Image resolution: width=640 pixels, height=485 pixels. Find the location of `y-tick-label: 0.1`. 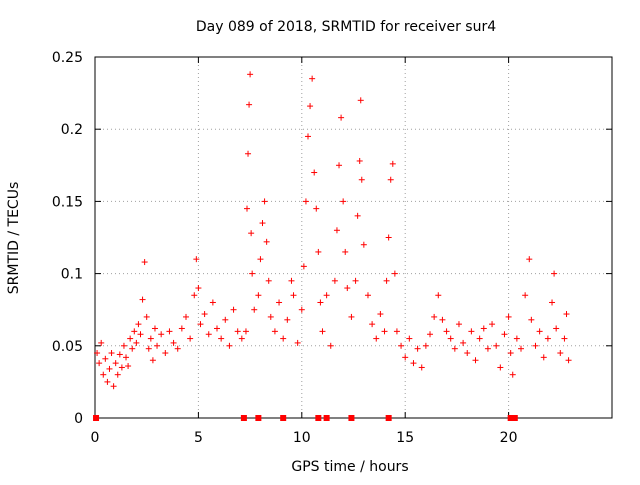

y-tick-label: 0.1 is located at coordinates (72, 275).